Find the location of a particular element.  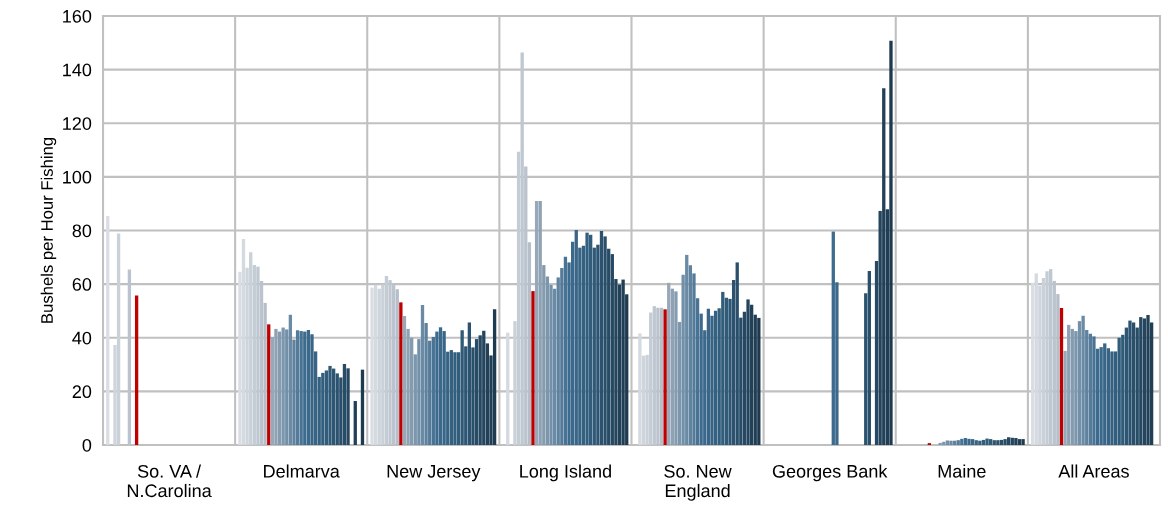

y-tick-label: 20 is located at coordinates (82, 392).